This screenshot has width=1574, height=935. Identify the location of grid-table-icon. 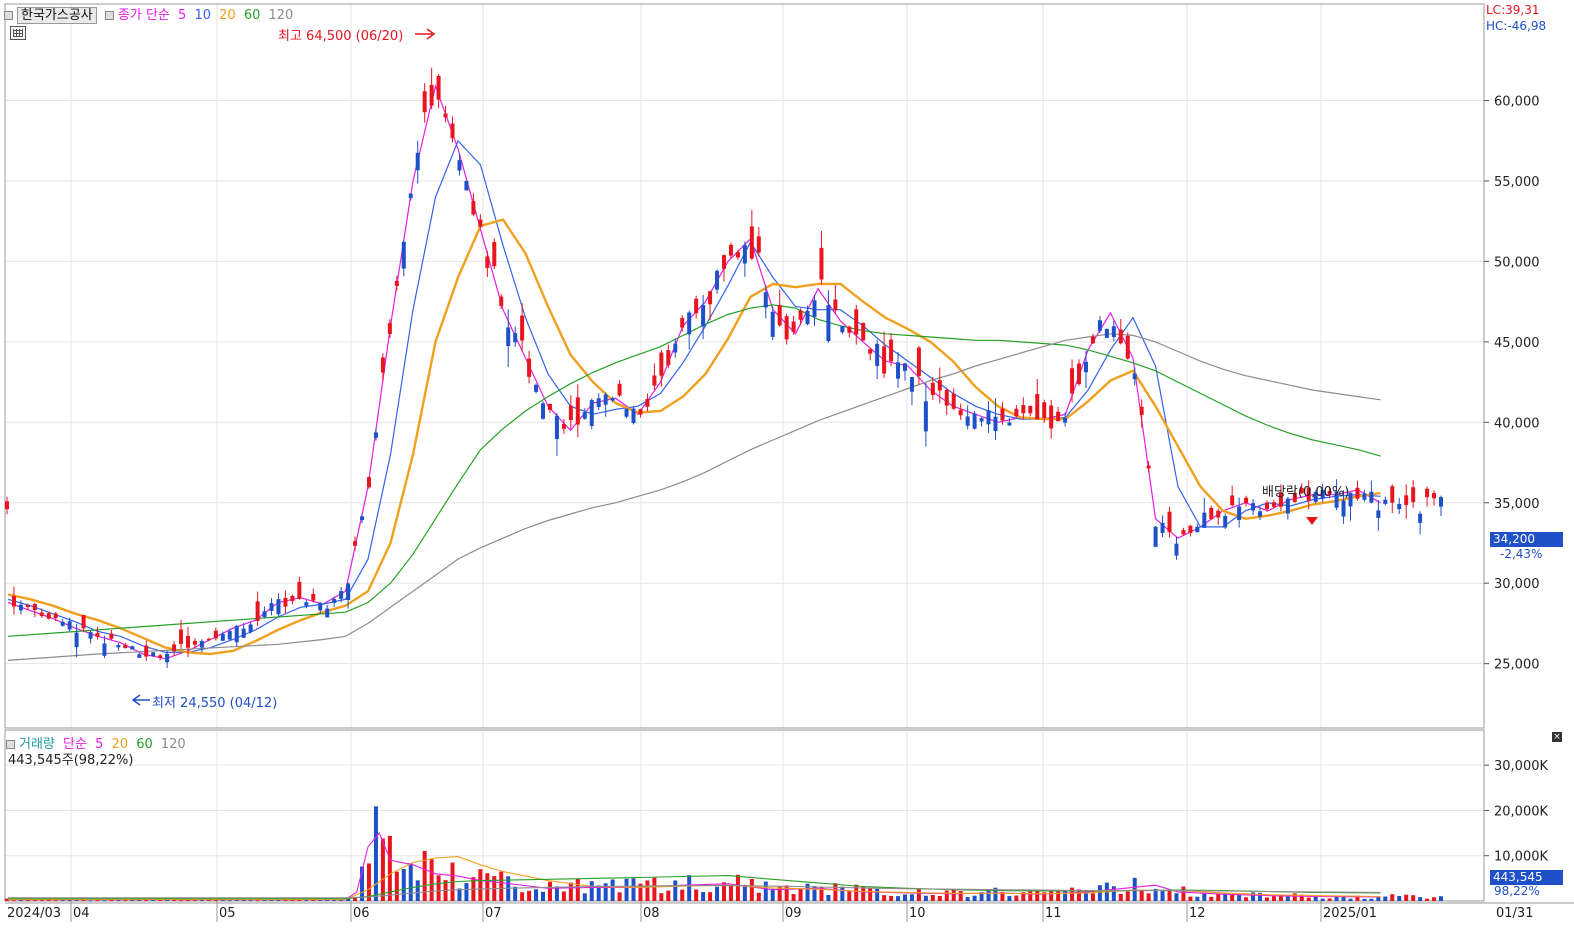
(18, 33).